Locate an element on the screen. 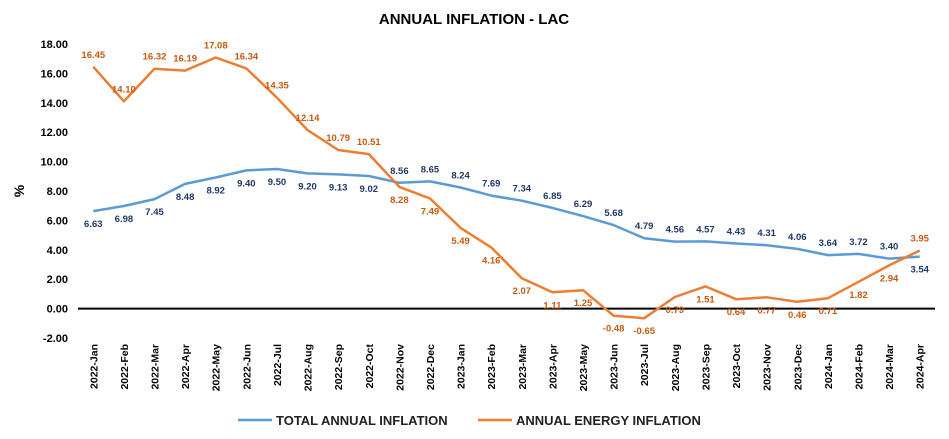 The image size is (949, 439). y-axis-label: % is located at coordinates (19, 190).